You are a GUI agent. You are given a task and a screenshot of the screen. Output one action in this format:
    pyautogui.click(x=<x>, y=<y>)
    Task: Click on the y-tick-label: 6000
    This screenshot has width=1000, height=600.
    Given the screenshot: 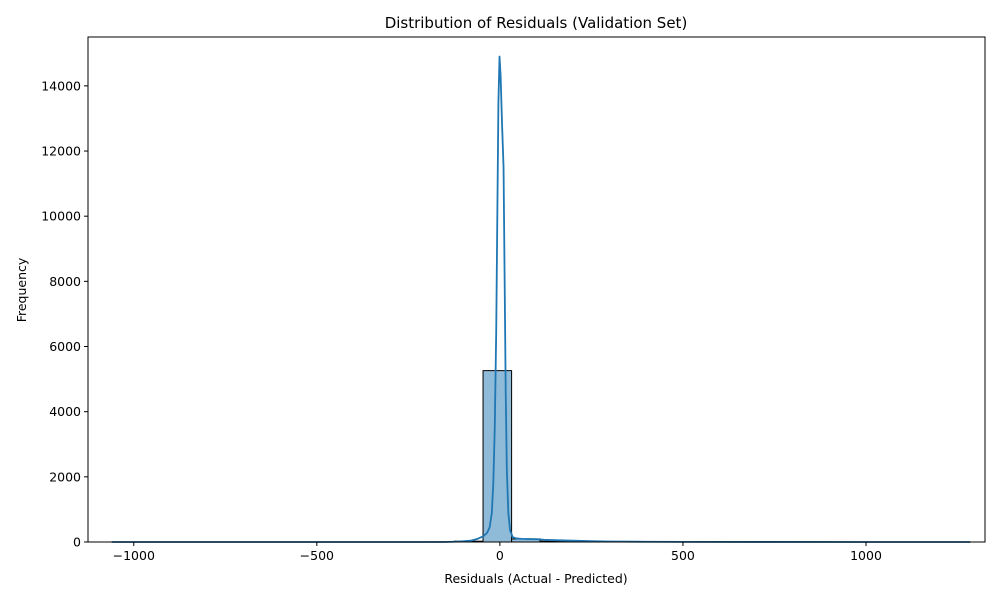 What is the action you would take?
    pyautogui.click(x=65, y=346)
    